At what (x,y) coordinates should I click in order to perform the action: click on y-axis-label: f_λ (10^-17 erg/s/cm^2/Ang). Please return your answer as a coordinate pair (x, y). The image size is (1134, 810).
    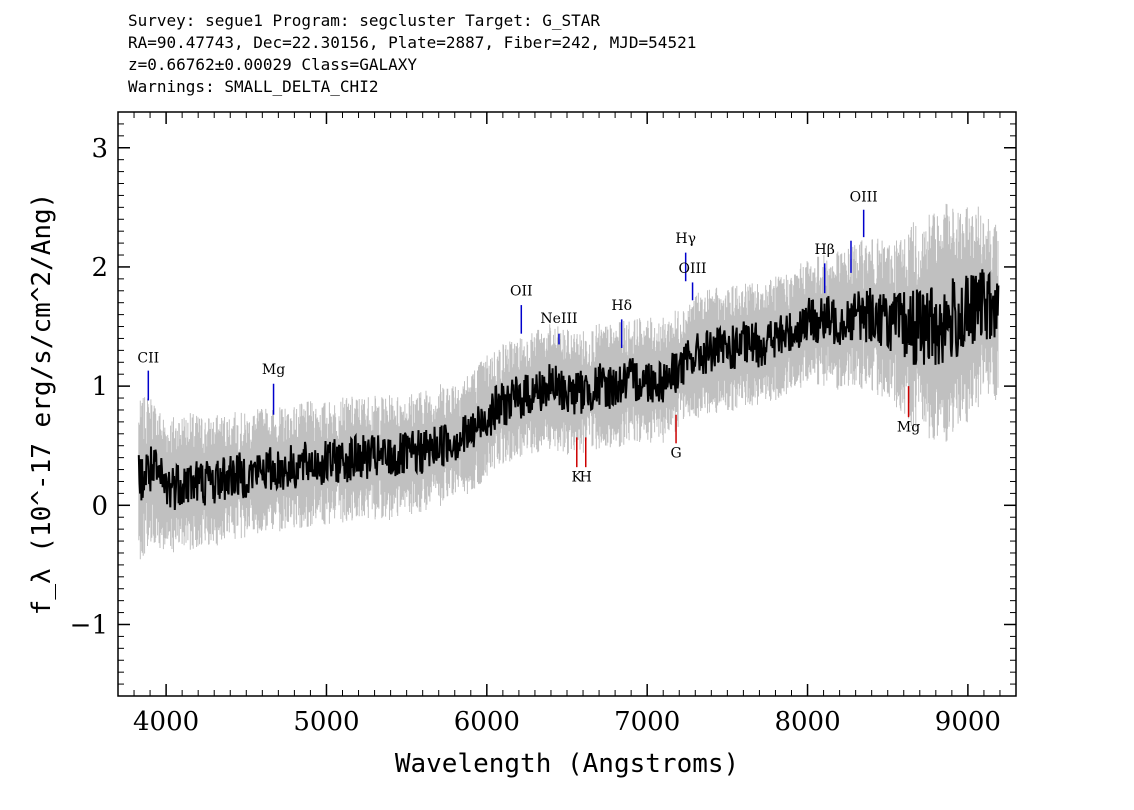
    Looking at the image, I should click on (42, 404).